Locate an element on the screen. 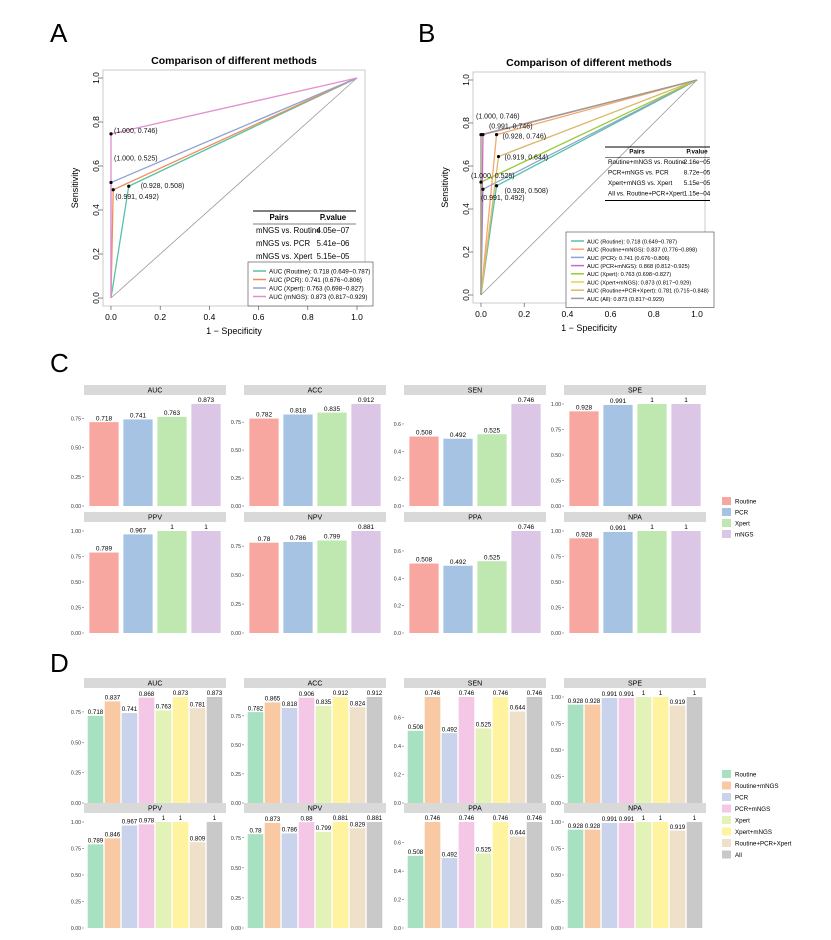  y-axis-label: Sensitivity is located at coordinates (445, 187).